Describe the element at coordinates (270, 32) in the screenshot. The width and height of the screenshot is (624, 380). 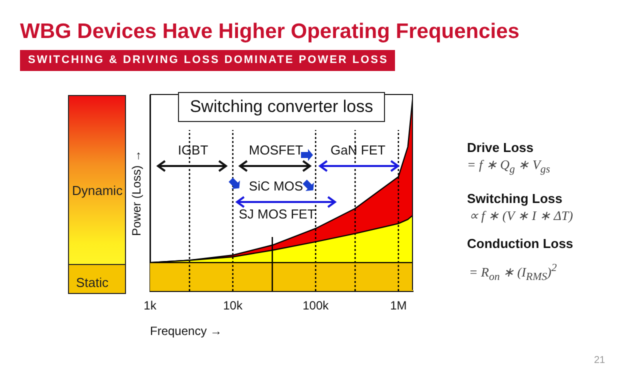
I see `chart-title: WBG Devices Have Higher Operating Frequencies` at that location.